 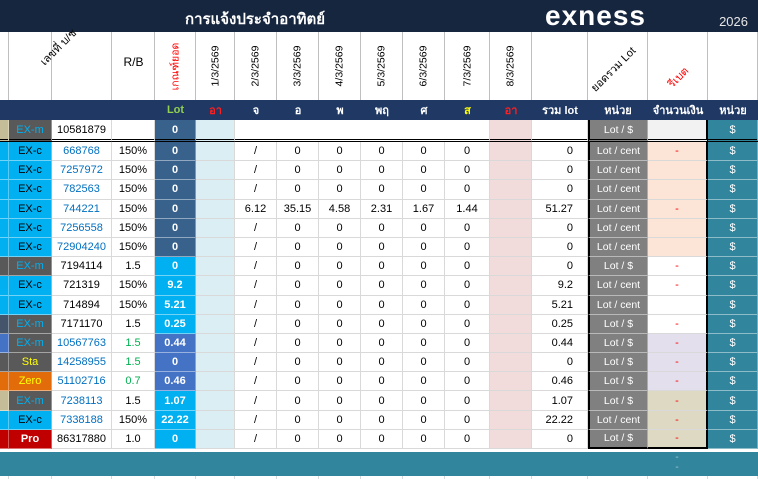 What do you see at coordinates (560, 305) in the screenshot?
I see `cell-total-lot: 5.21` at bounding box center [560, 305].